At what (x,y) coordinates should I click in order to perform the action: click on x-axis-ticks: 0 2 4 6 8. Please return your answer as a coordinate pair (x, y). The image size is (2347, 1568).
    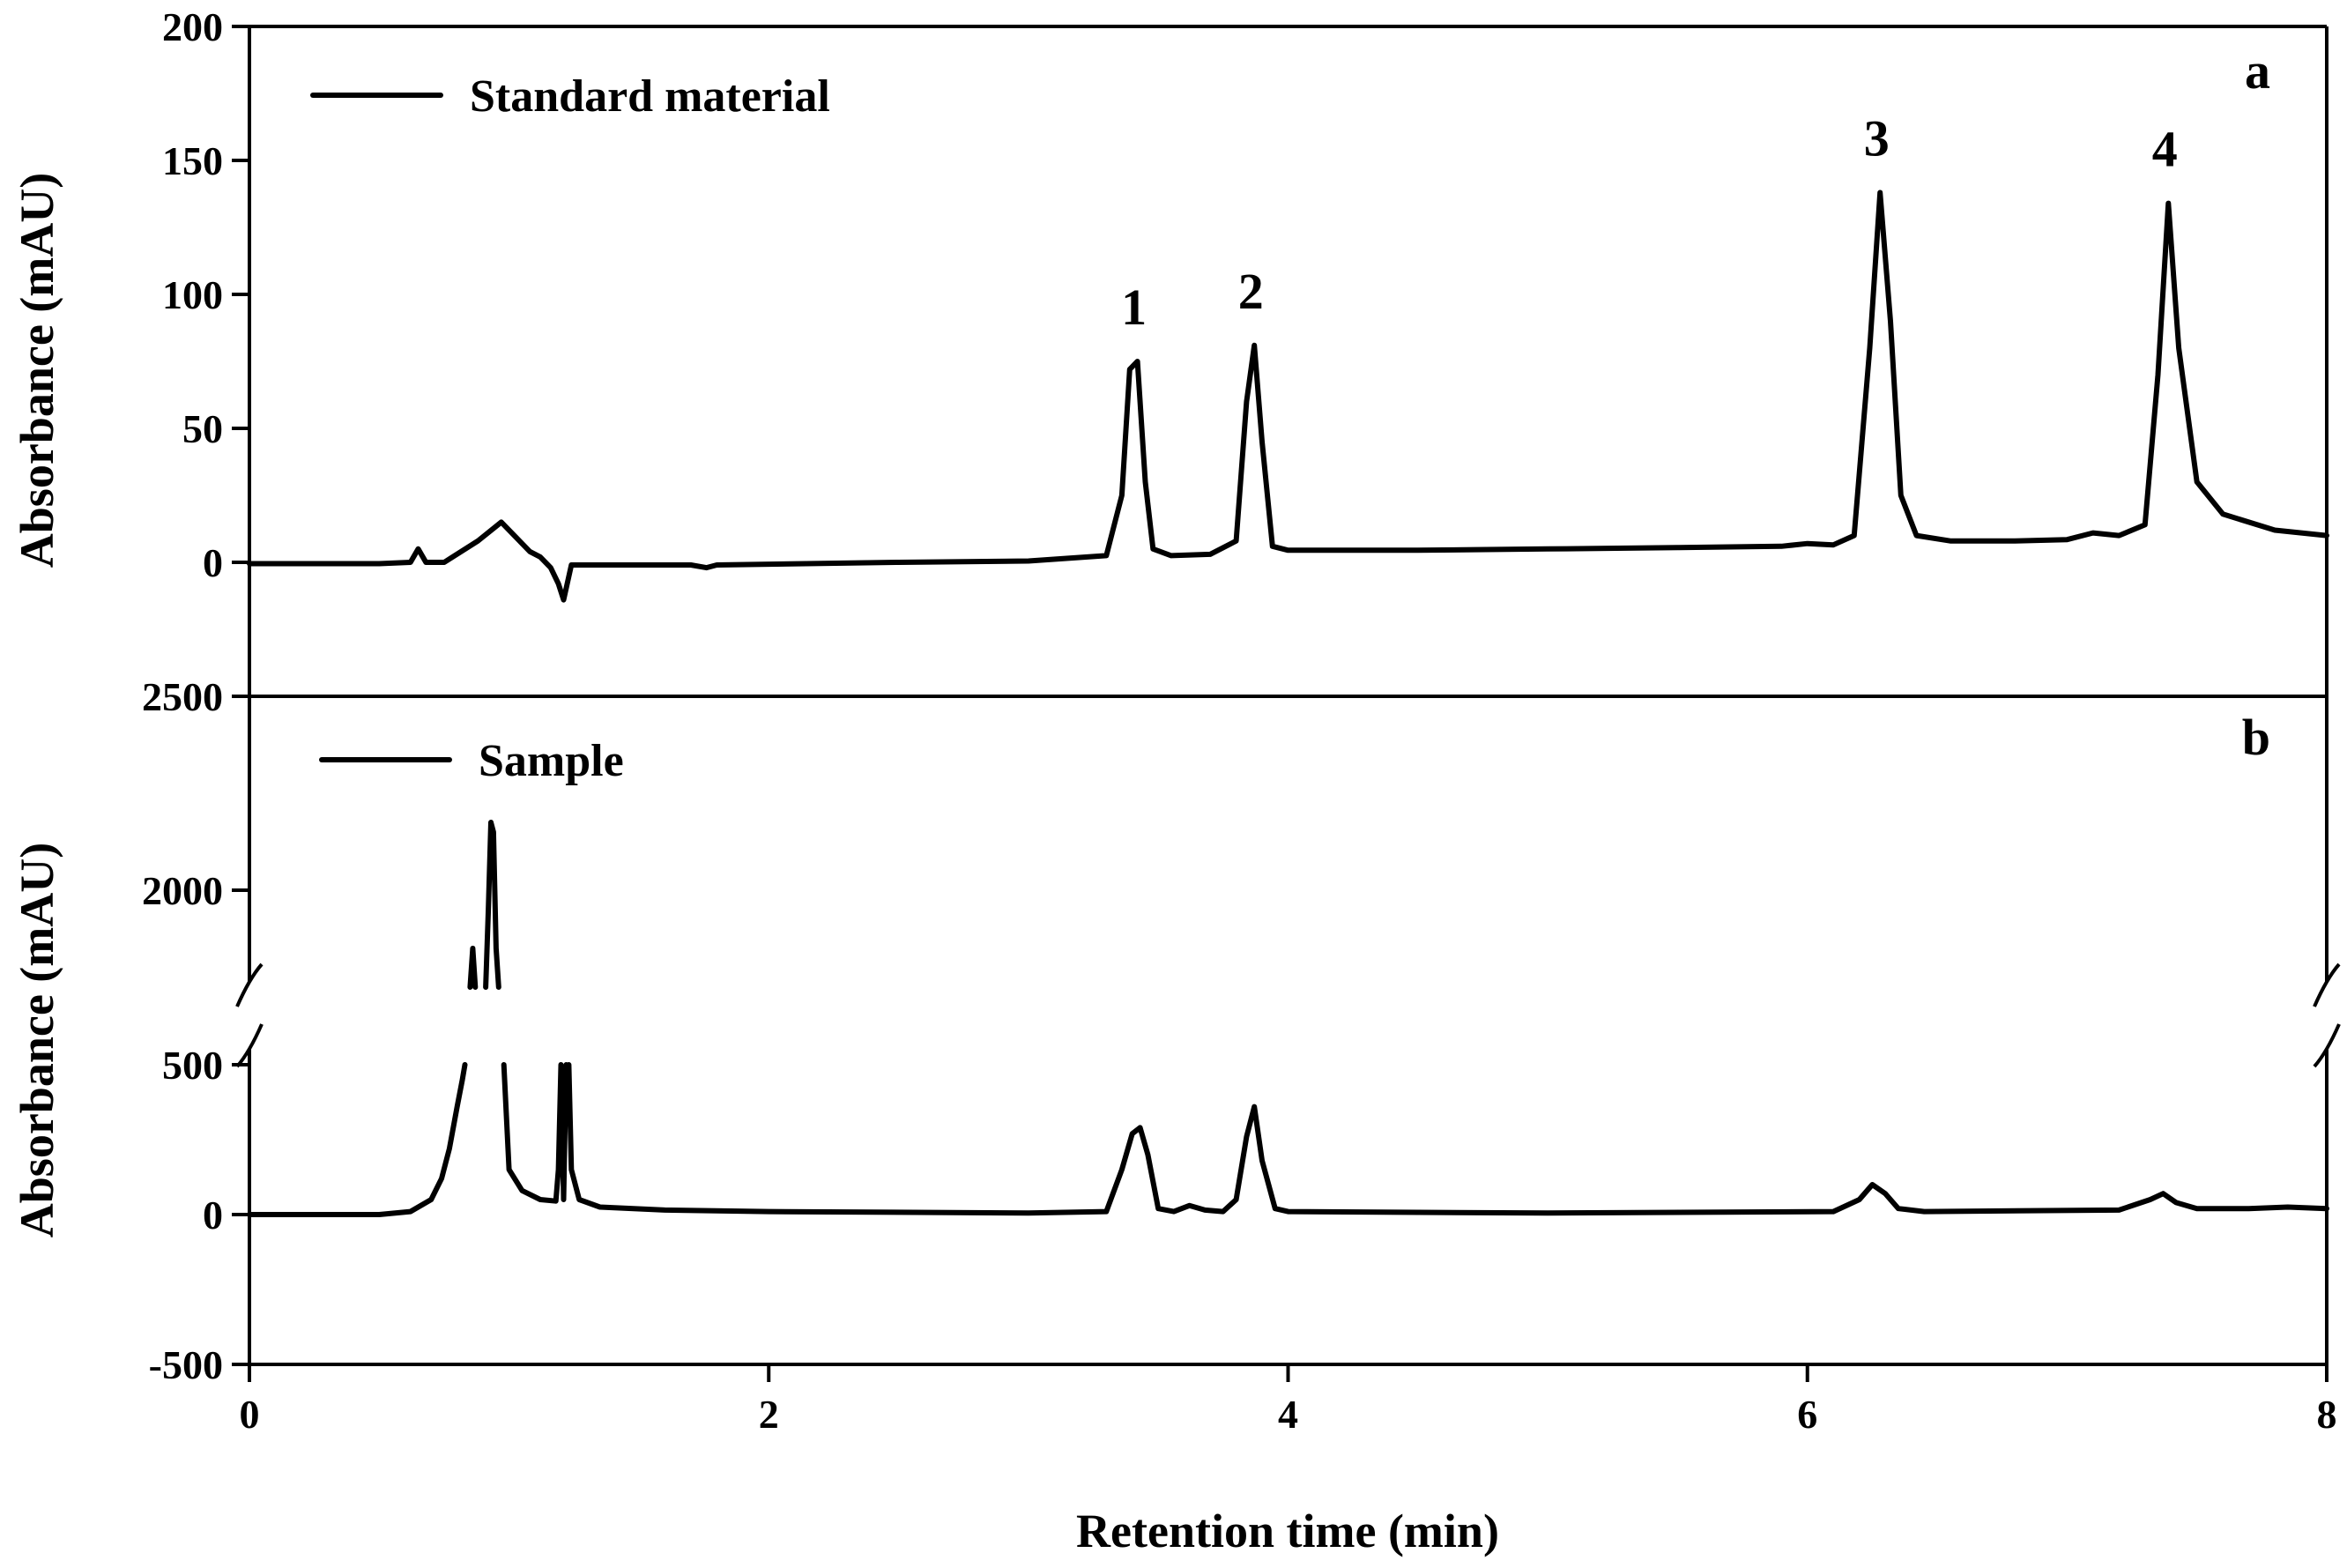
    Looking at the image, I should click on (1289, 1400).